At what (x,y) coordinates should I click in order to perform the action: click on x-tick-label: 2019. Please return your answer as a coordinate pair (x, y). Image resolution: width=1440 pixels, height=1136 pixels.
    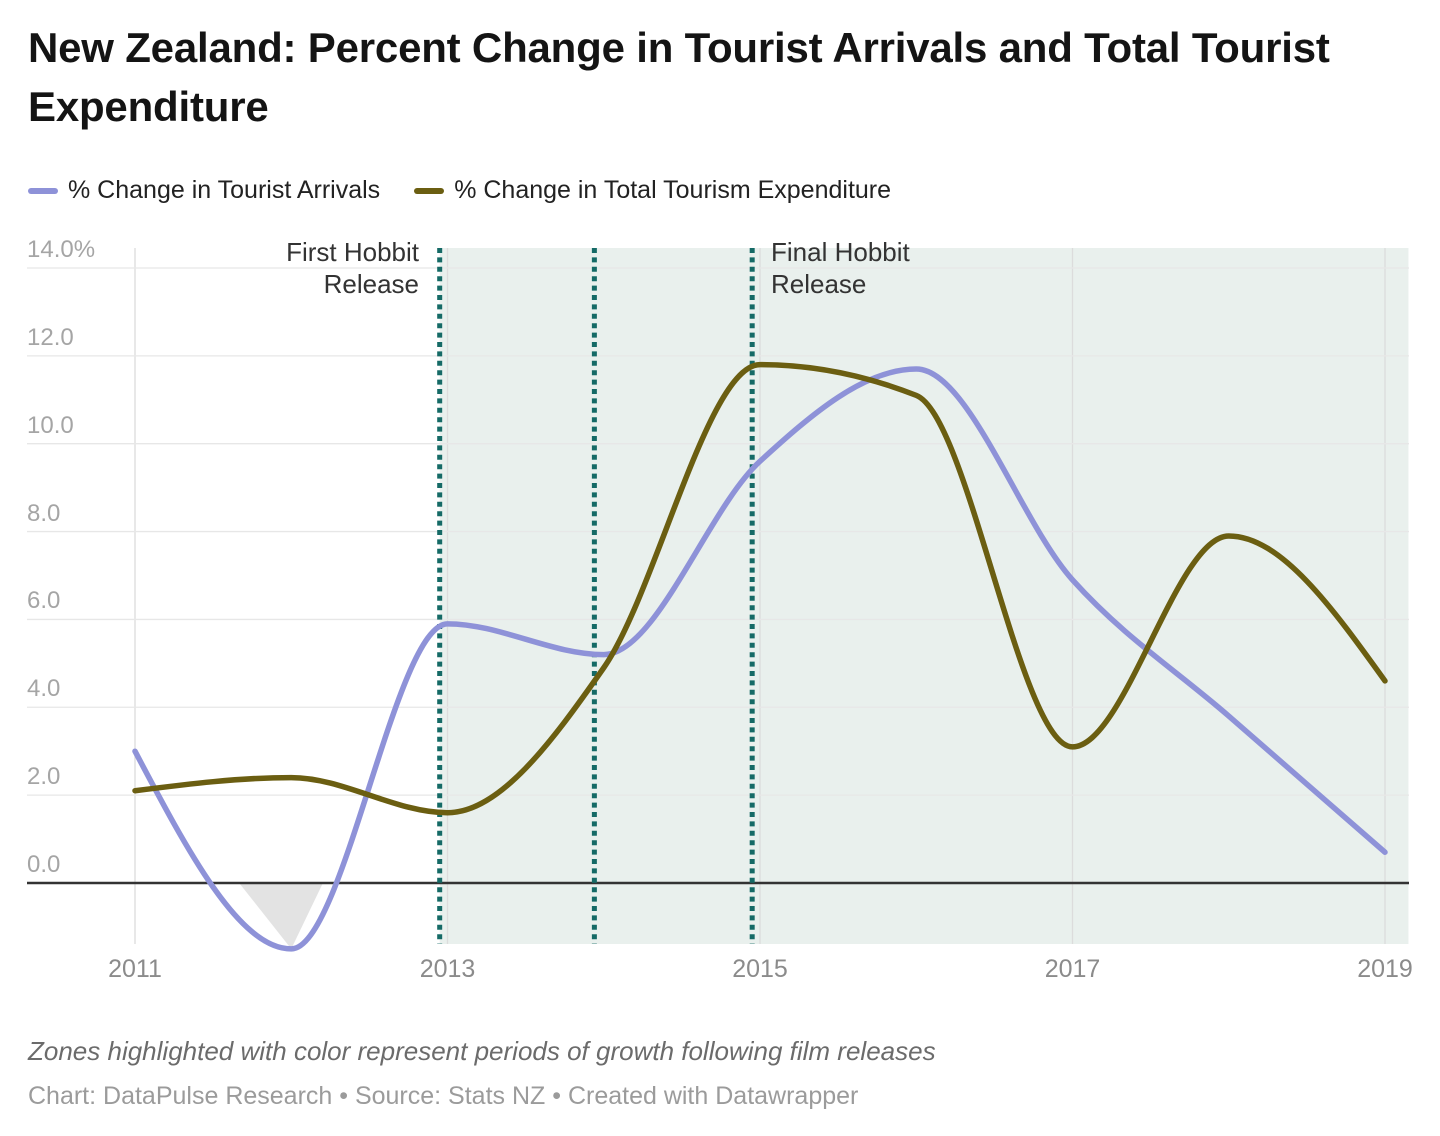
    Looking at the image, I should click on (1385, 969).